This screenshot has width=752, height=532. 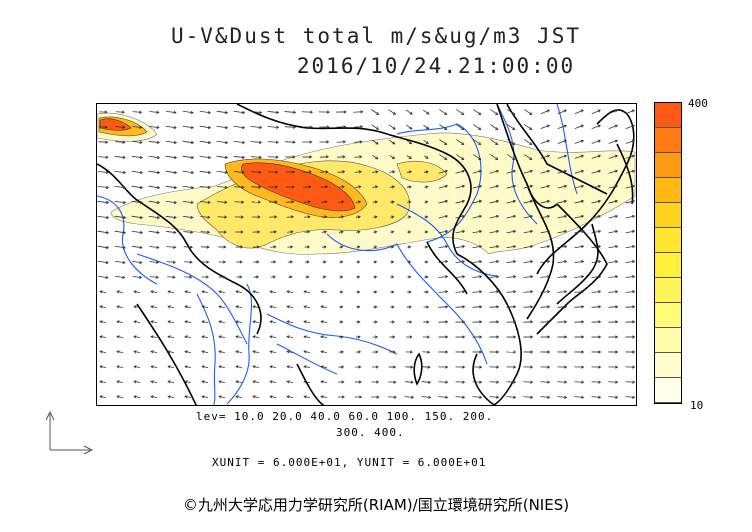 What do you see at coordinates (422, 172) in the screenshot?
I see `dust-area-mid-east` at bounding box center [422, 172].